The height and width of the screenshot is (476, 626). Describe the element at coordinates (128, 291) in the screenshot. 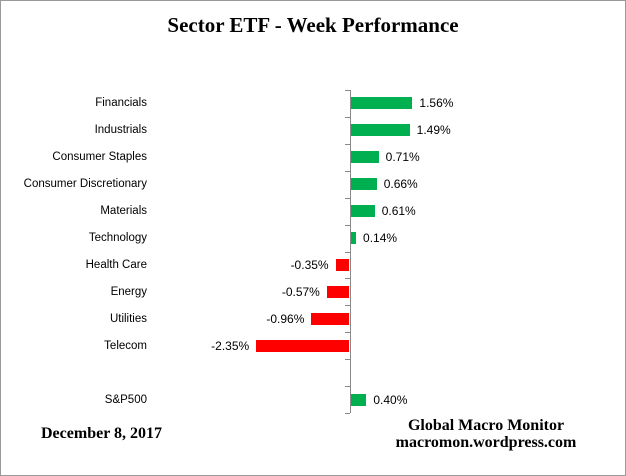

I see `category-label: Energy` at that location.